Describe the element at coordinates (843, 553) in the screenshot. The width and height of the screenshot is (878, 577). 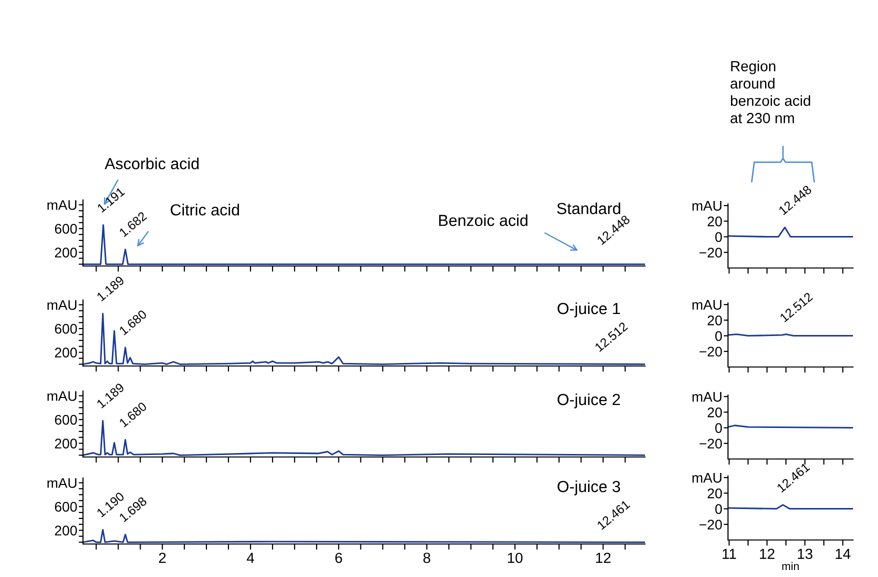
I see `x-tick-label: 14` at that location.